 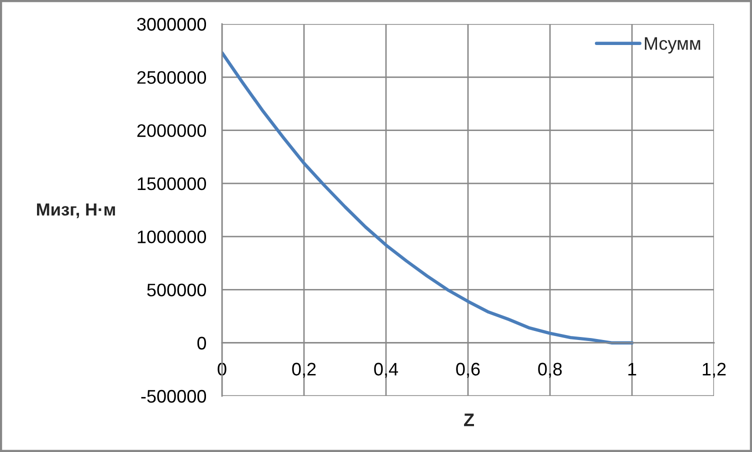 What do you see at coordinates (632, 369) in the screenshot?
I see `x-tick-label: 1` at bounding box center [632, 369].